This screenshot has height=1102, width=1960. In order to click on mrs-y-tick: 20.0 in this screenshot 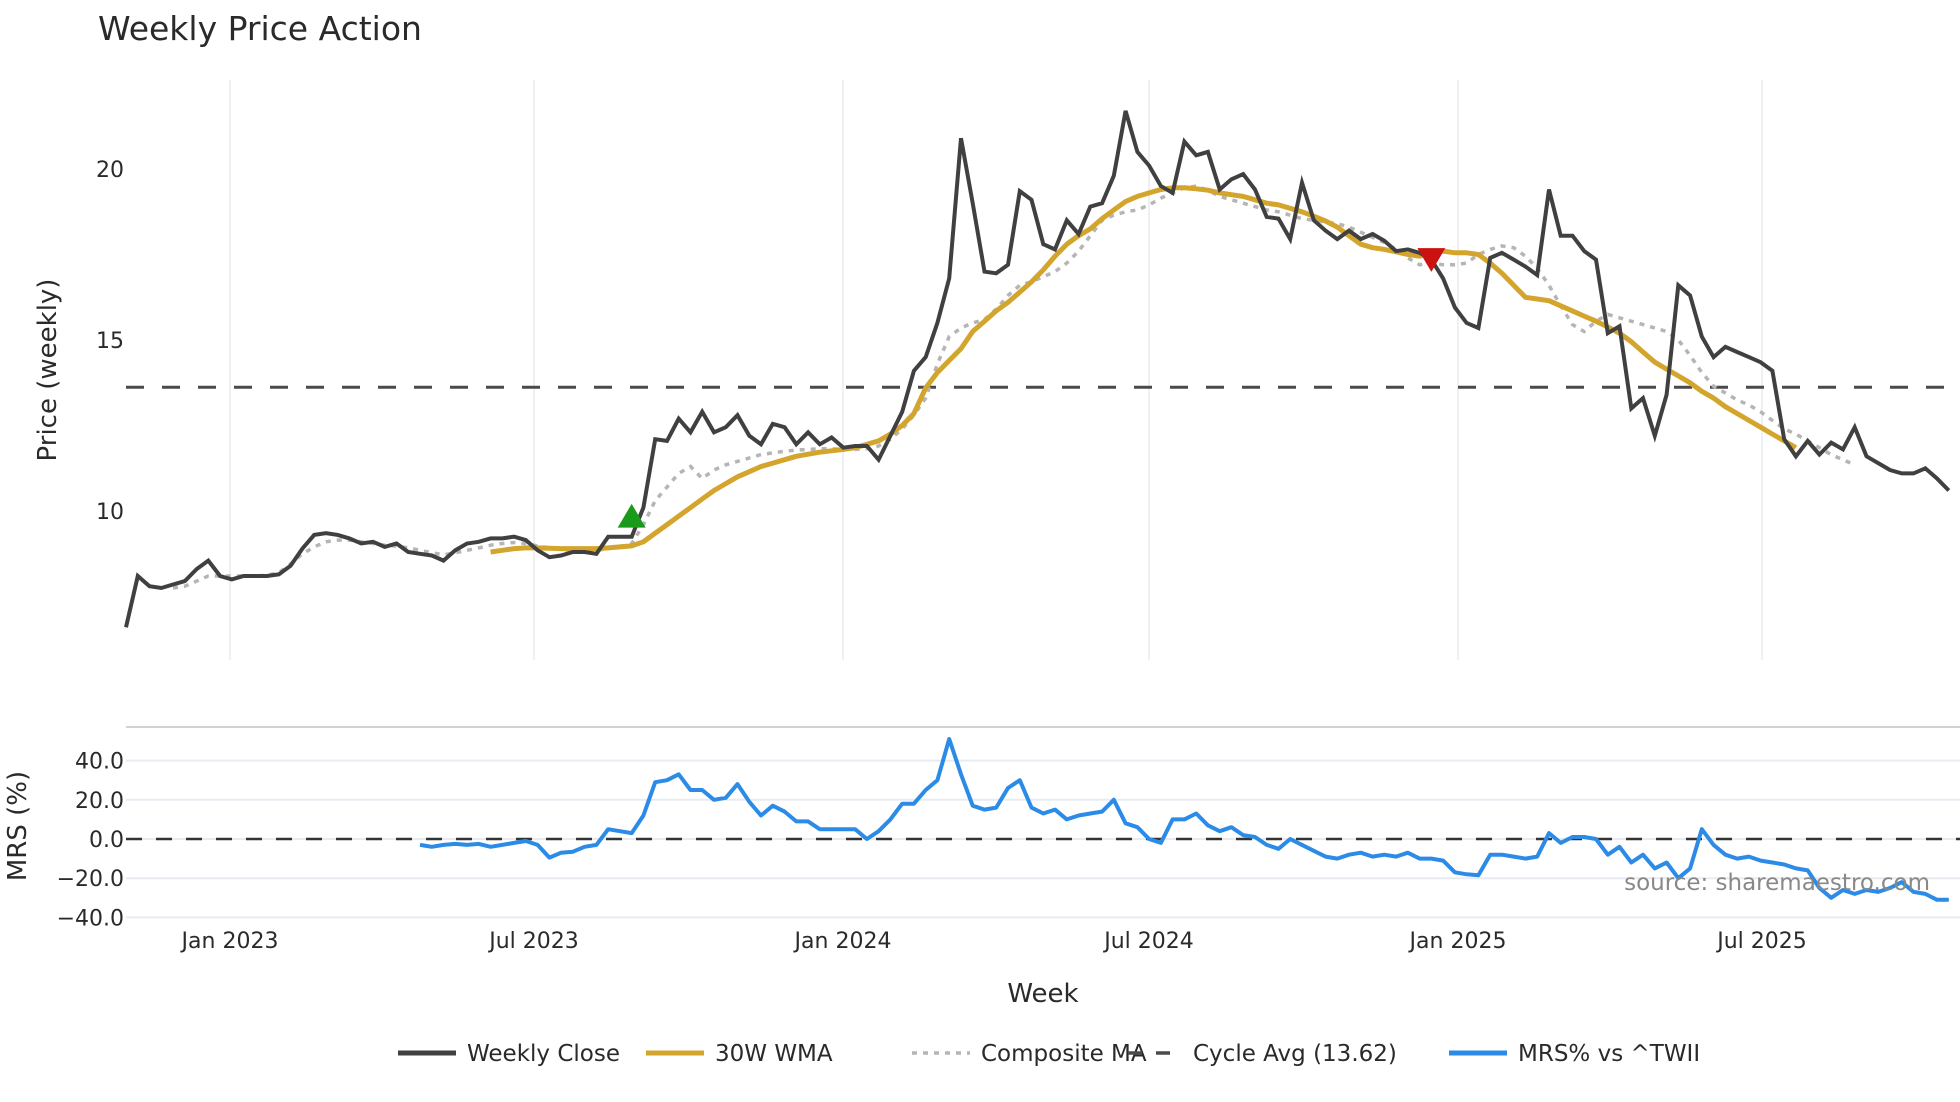, I will do `click(99, 801)`.